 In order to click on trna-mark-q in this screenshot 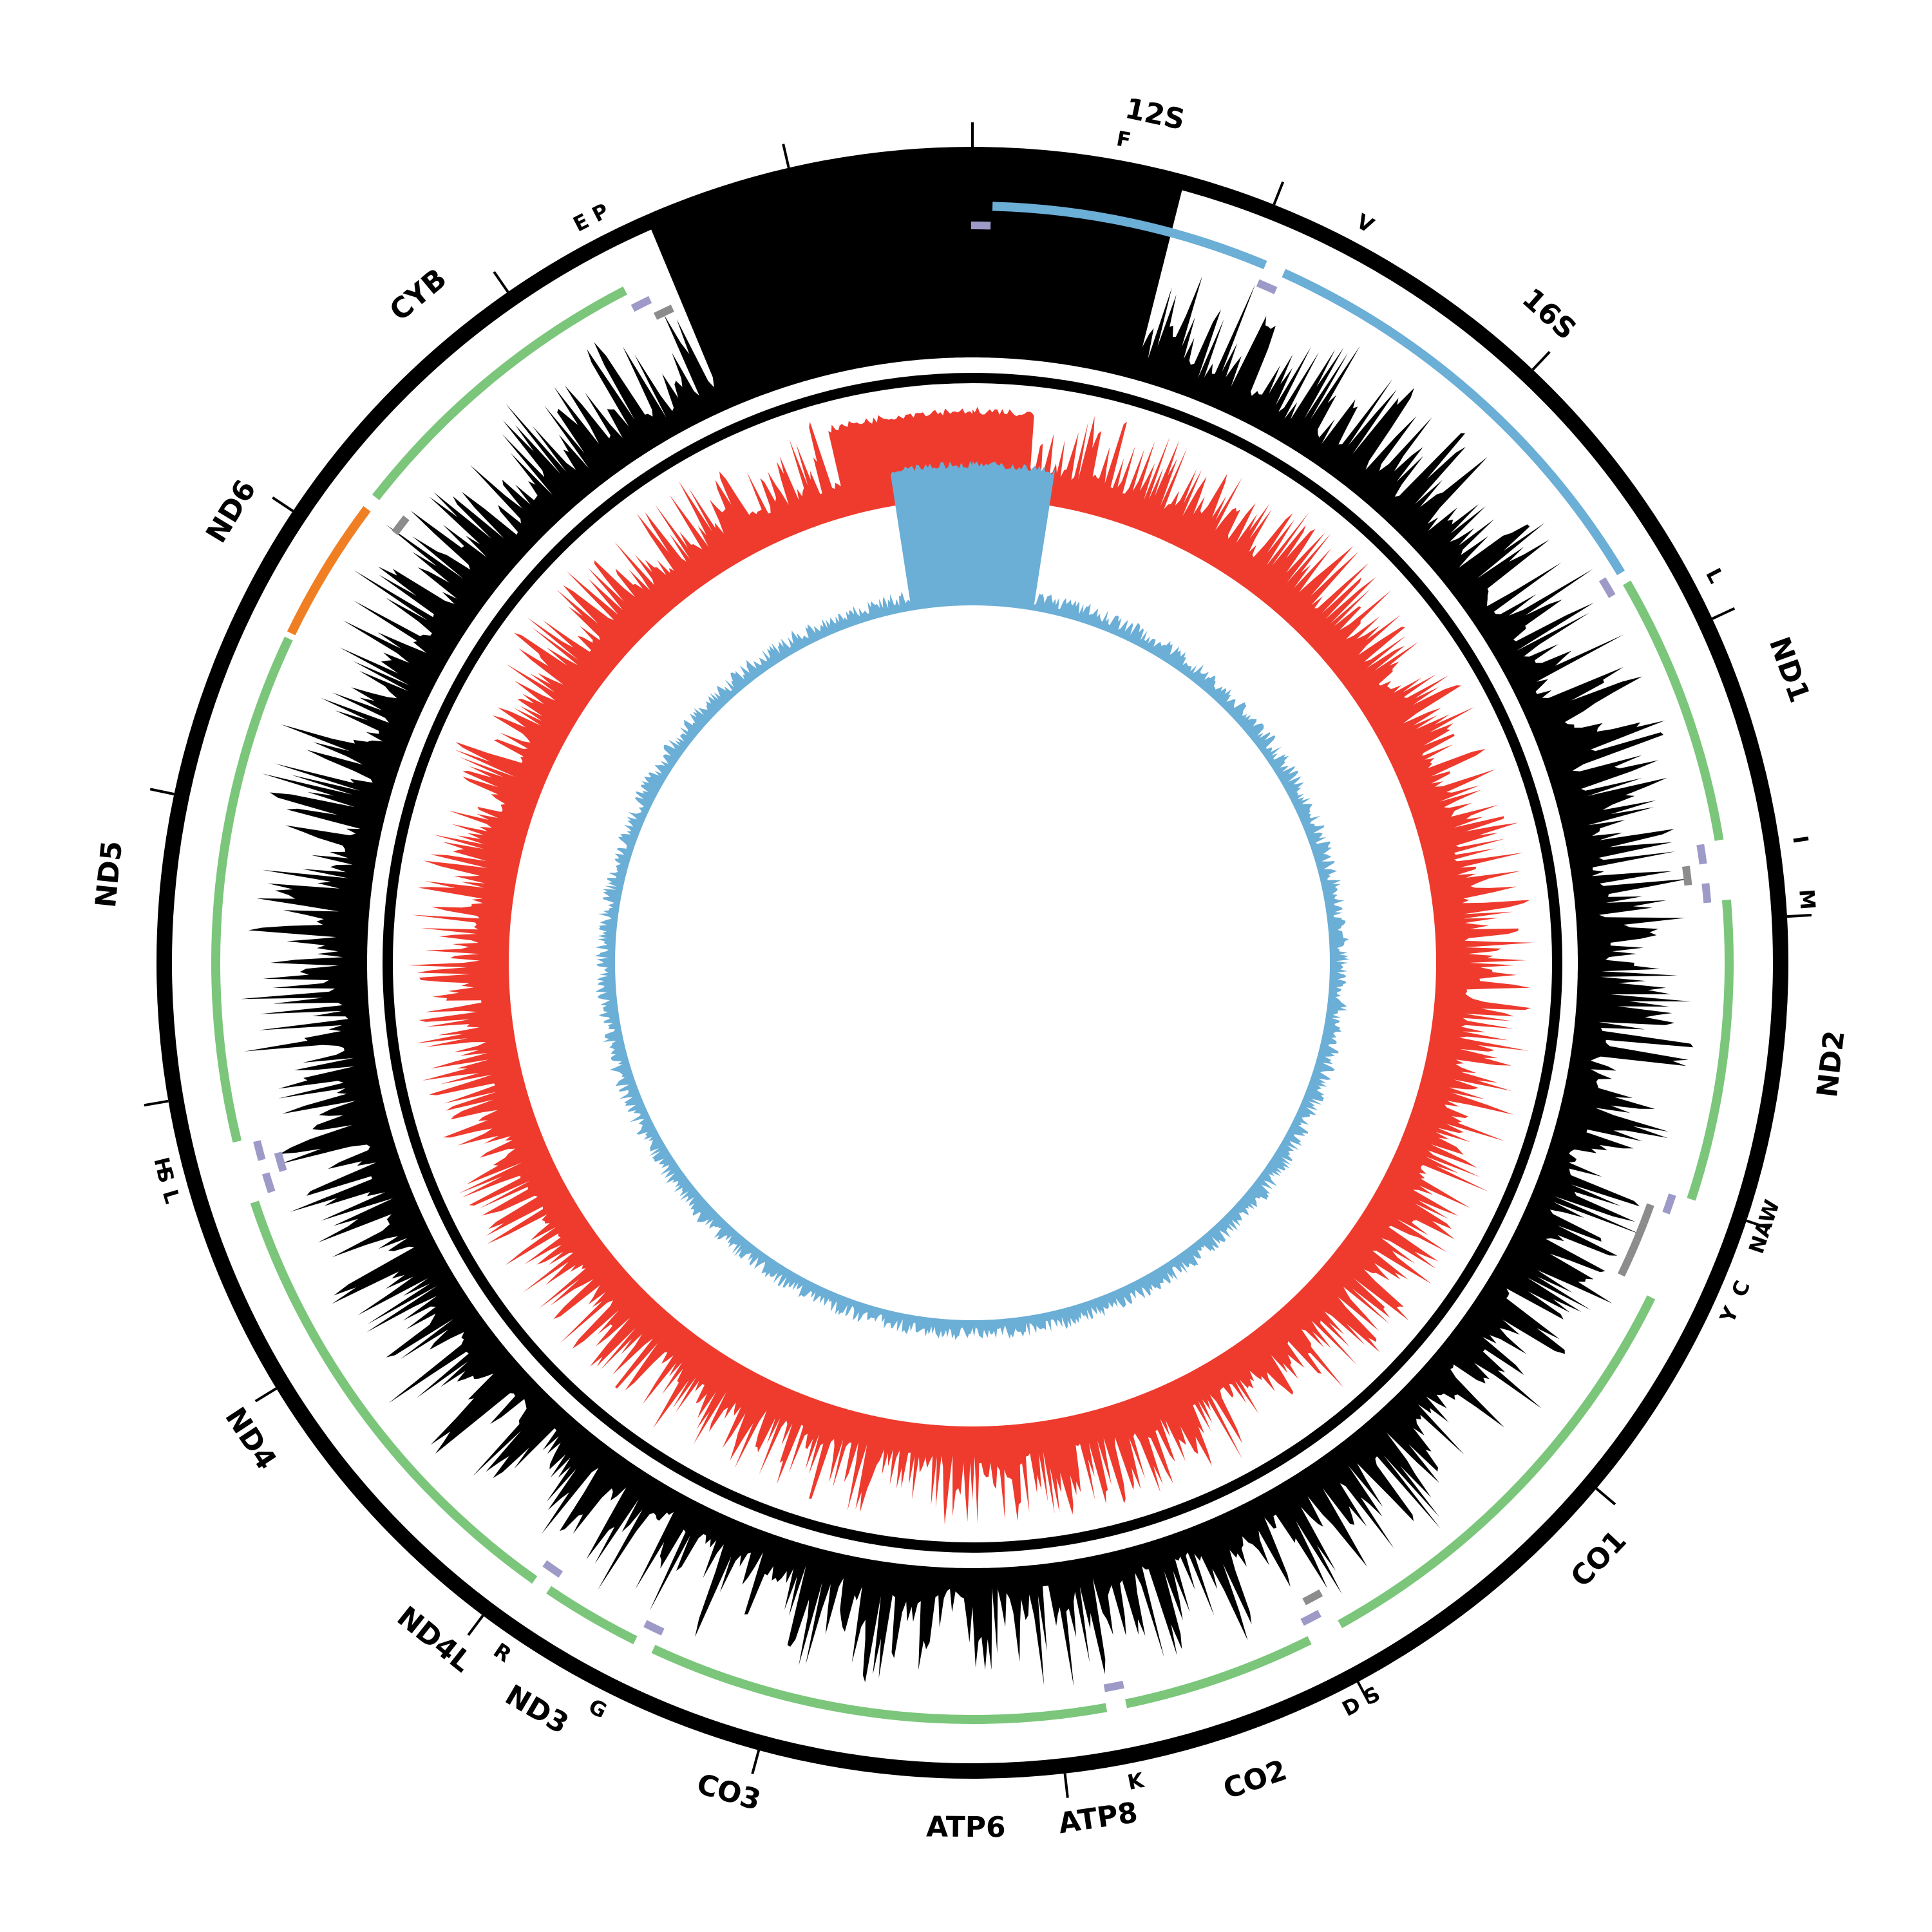, I will do `click(1686, 876)`.